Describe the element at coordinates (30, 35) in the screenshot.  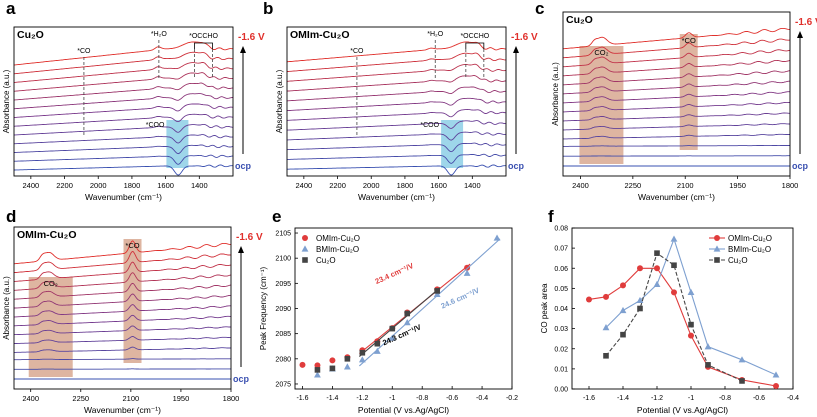
I see `panel-title: Cu₂O` at that location.